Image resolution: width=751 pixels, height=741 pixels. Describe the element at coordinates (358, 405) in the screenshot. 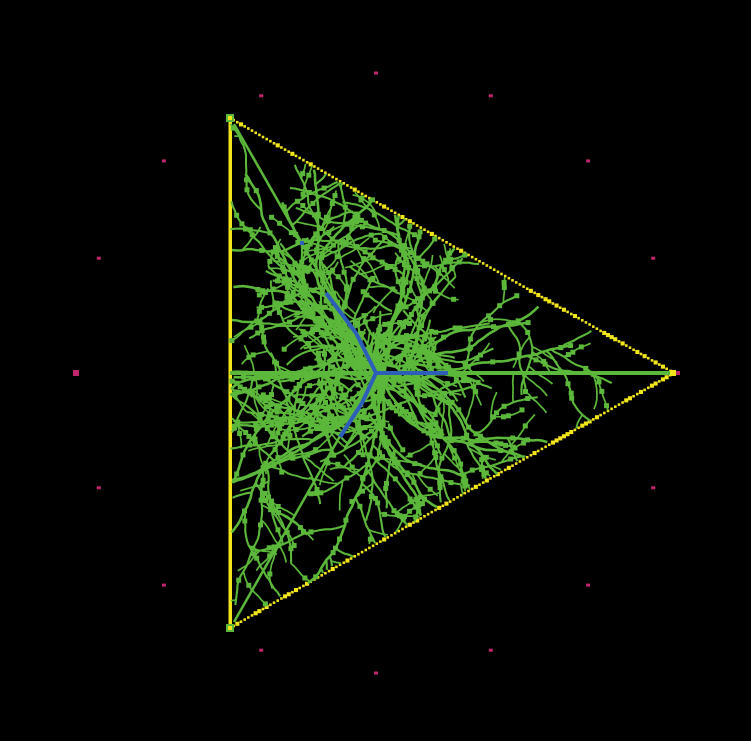

I see `seed-arm` at that location.